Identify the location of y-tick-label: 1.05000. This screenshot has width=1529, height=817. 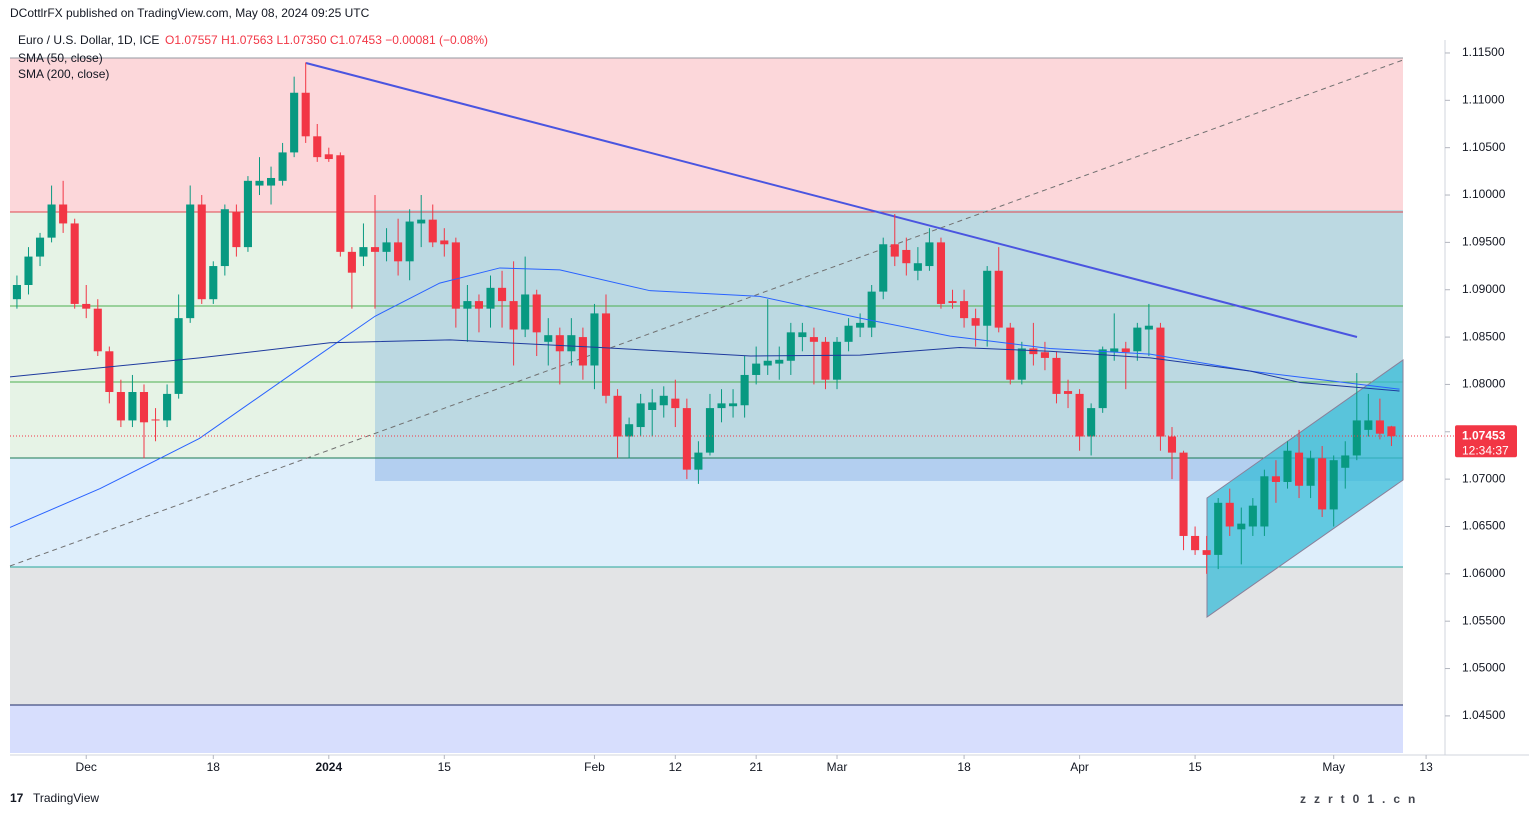
(1484, 668).